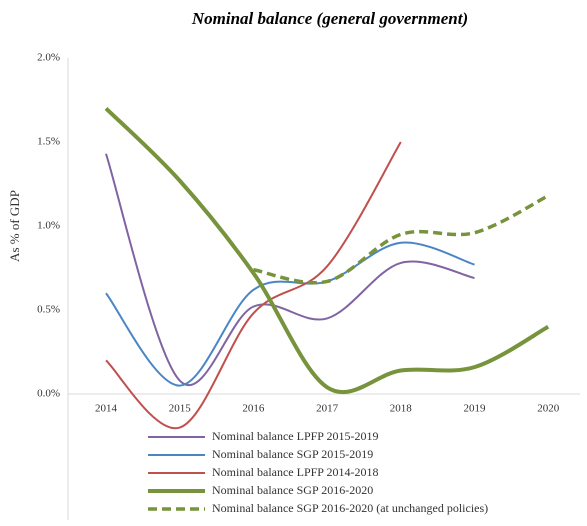 This screenshot has height=526, width=587. What do you see at coordinates (401, 239) in the screenshot?
I see `series-line` at bounding box center [401, 239].